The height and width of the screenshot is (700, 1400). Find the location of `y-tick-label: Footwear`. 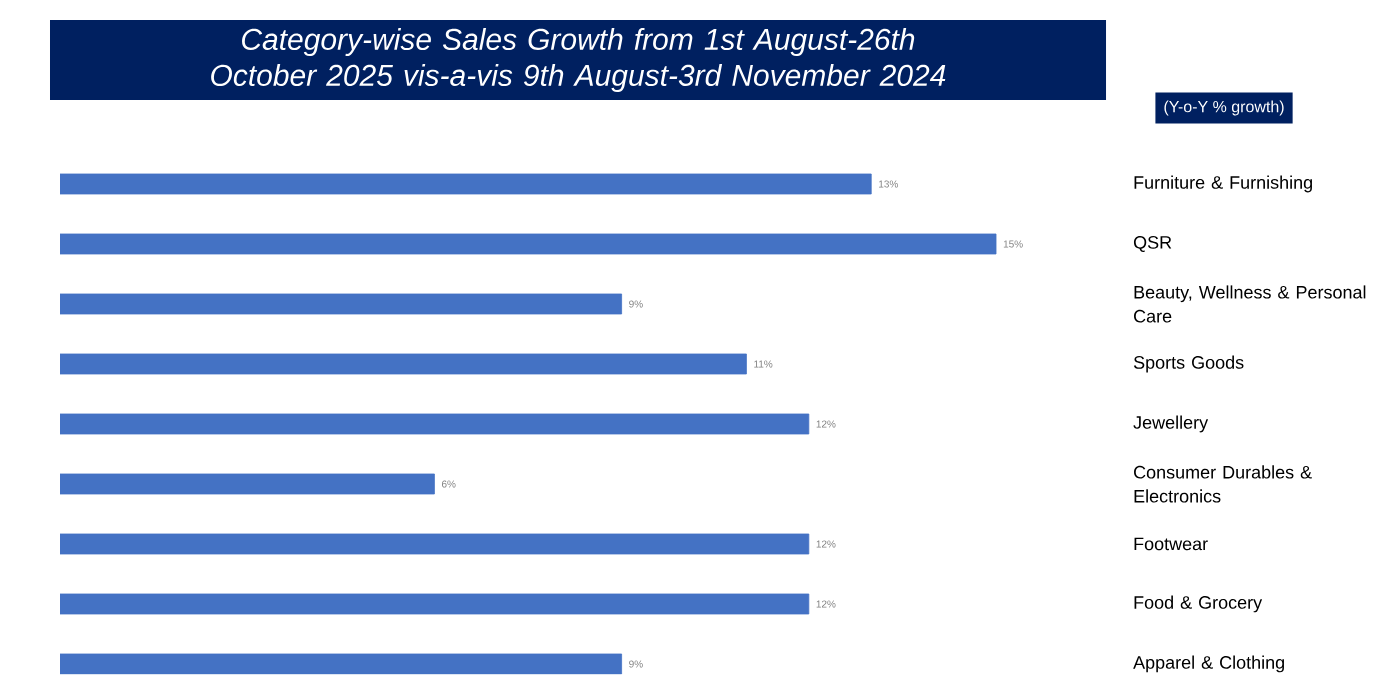

y-tick-label: Footwear is located at coordinates (1171, 544).